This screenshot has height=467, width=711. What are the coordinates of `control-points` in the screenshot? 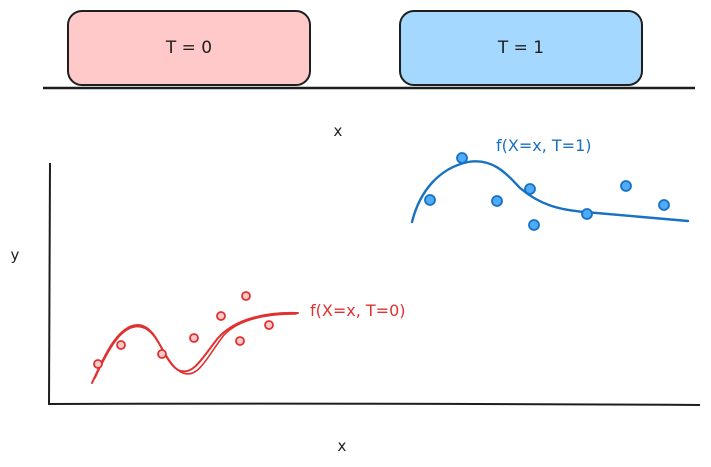 It's located at (183, 330).